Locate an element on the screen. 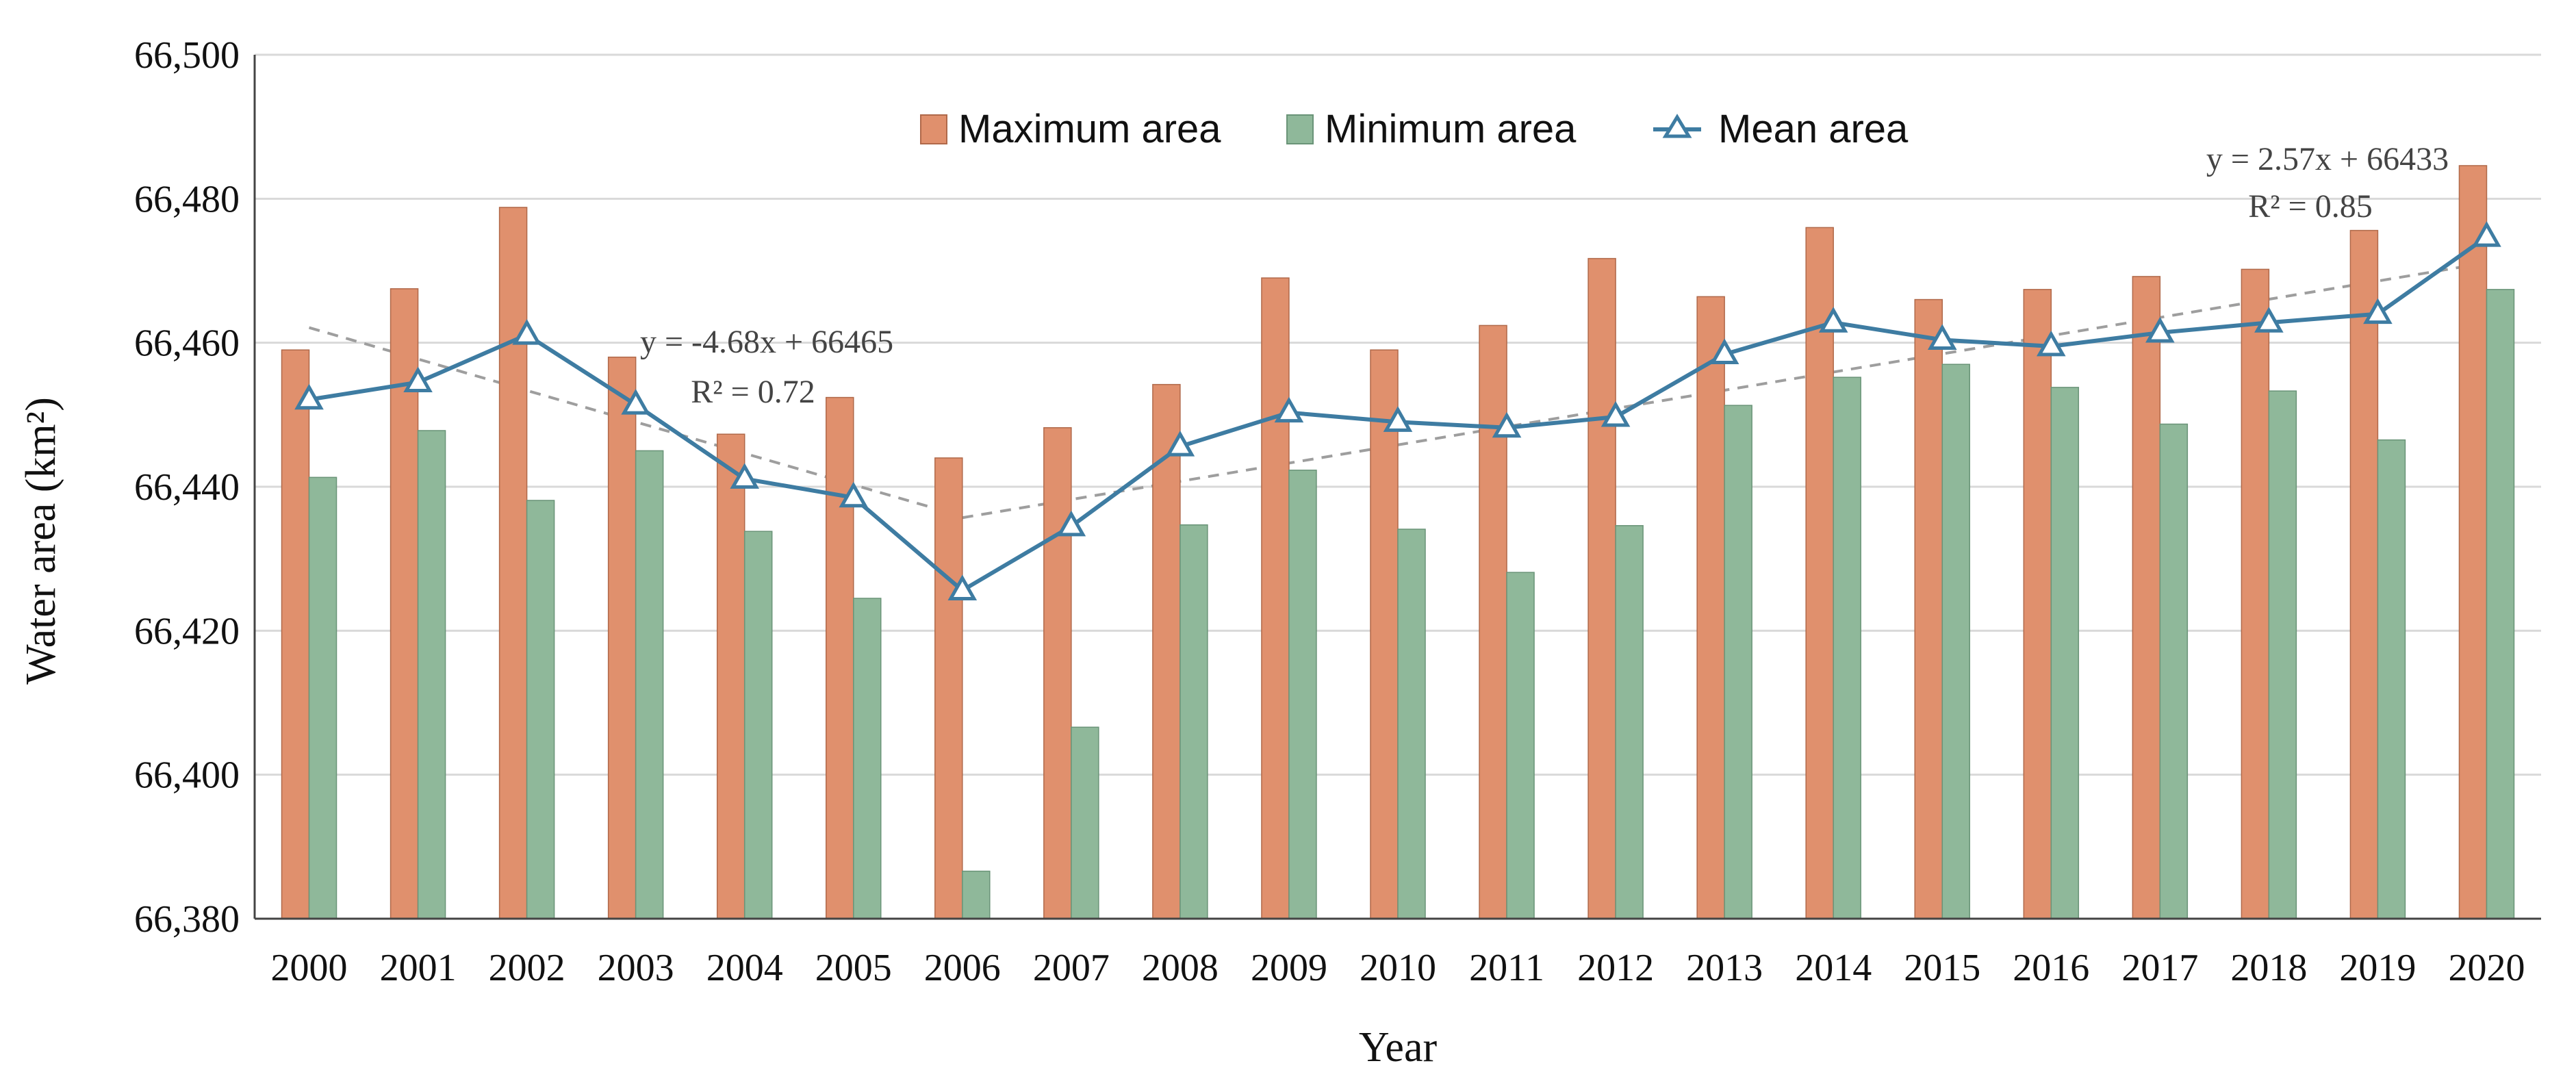 The width and height of the screenshot is (2576, 1083). legend-swatch-minimum is located at coordinates (1300, 129).